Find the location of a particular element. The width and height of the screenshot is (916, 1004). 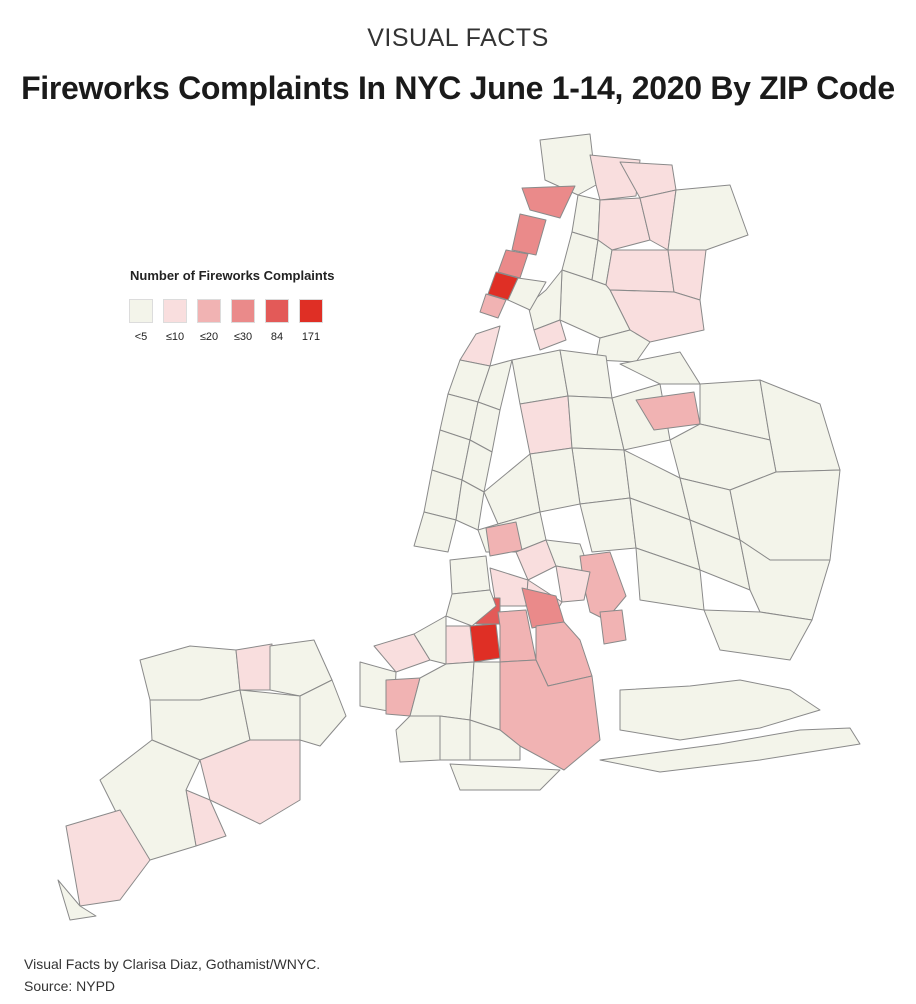

legend-title: Number of Fireworks Complaints is located at coordinates (232, 275).